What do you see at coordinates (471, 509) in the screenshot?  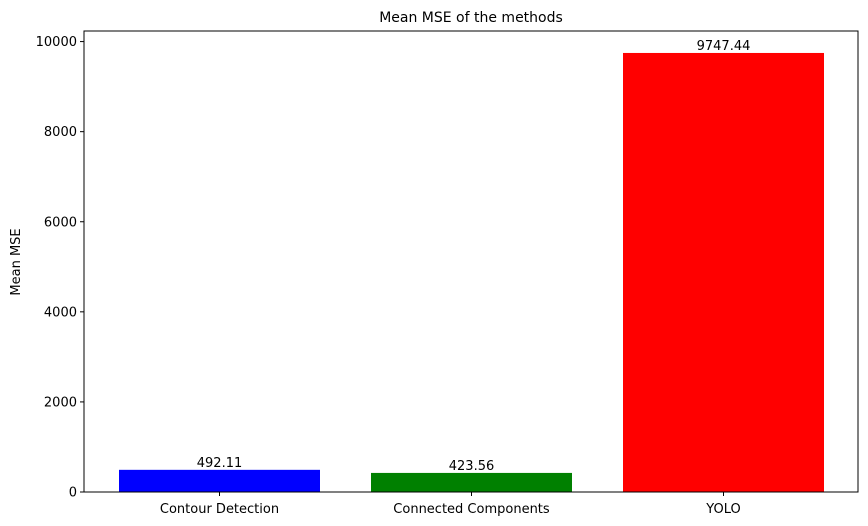 I see `x-tick-label: Connected Components` at bounding box center [471, 509].